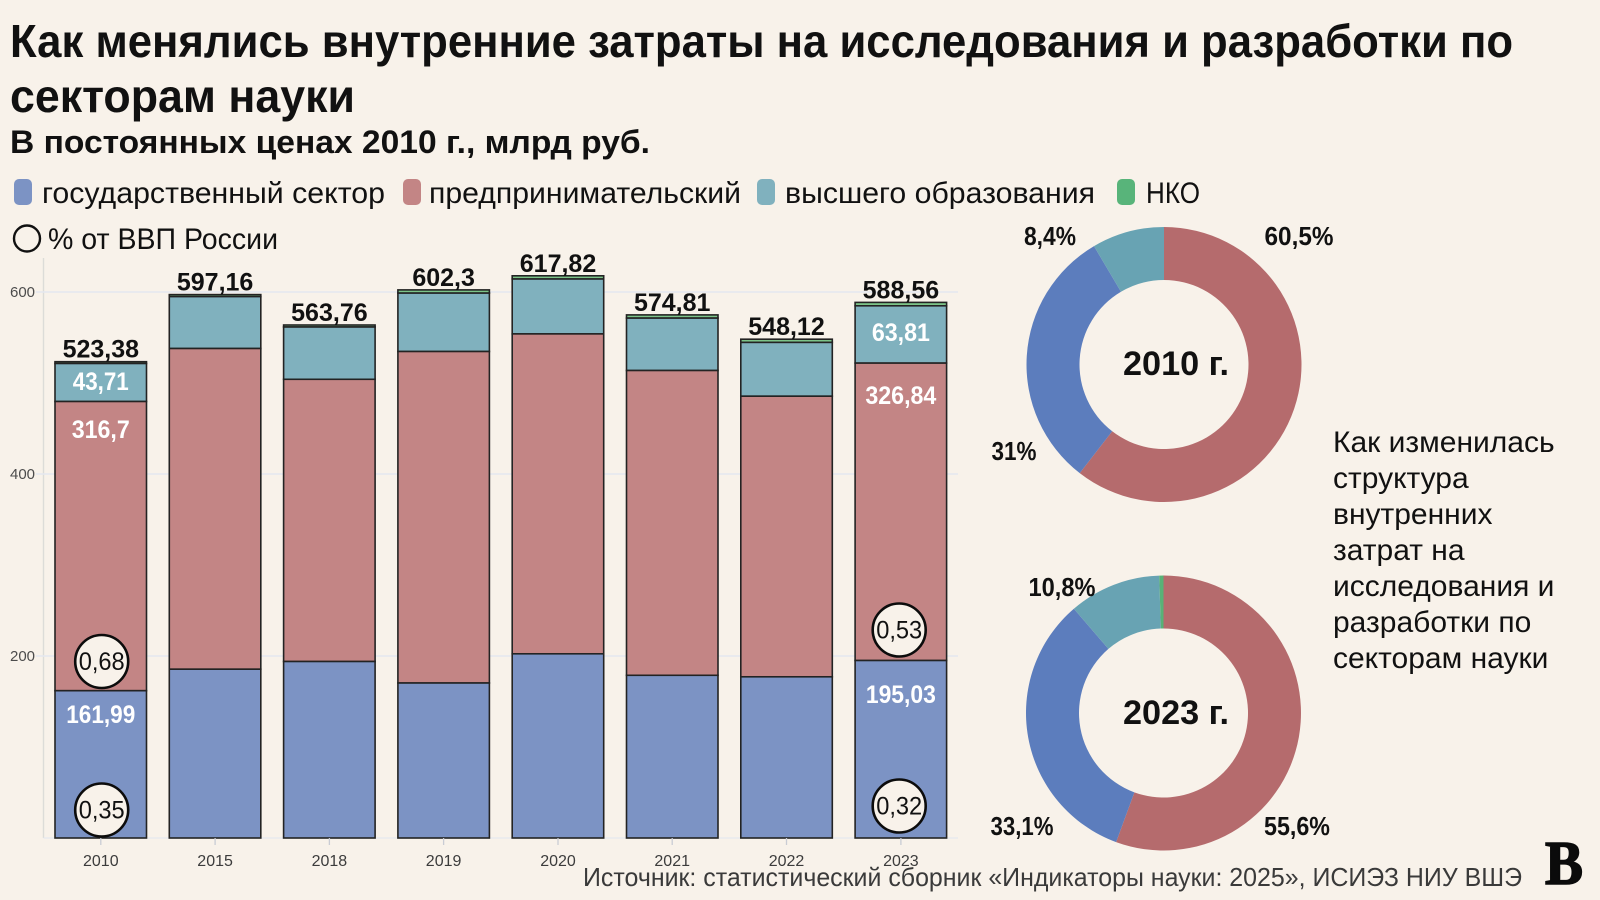  Describe the element at coordinates (102, 662) in the screenshot. I see `svg-text: 0,68` at that location.